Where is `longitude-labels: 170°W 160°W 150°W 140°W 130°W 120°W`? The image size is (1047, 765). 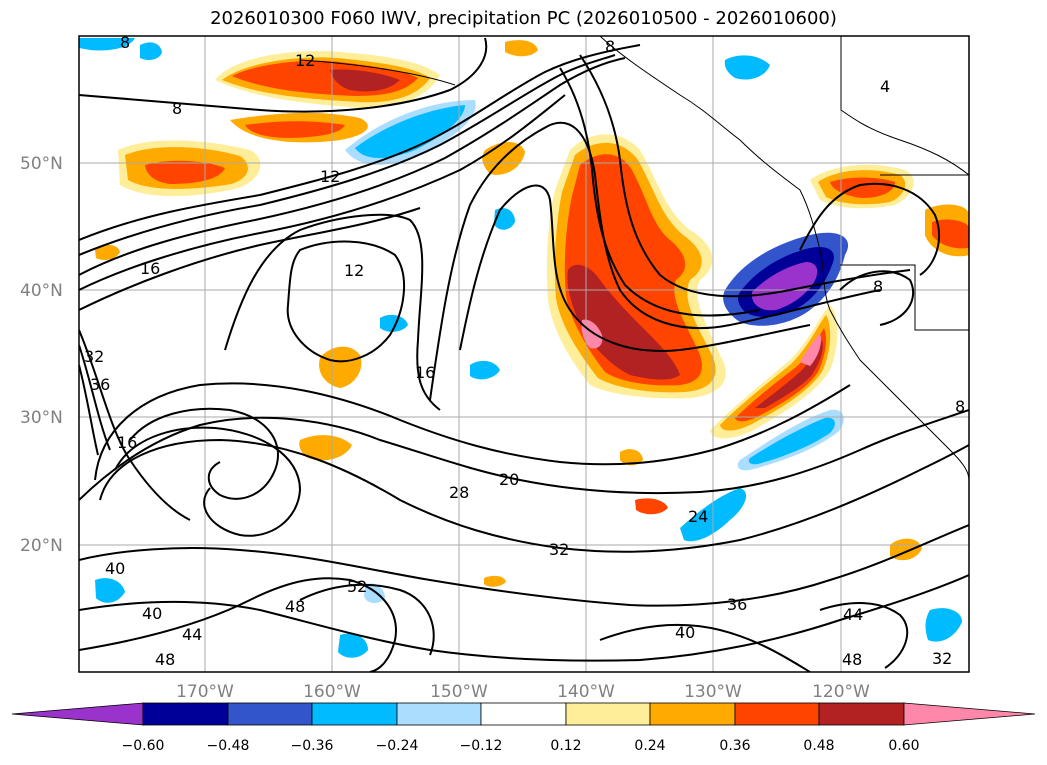
longitude-labels: 170°W 160°W 150°W 140°W 130°W 120°W is located at coordinates (523, 692).